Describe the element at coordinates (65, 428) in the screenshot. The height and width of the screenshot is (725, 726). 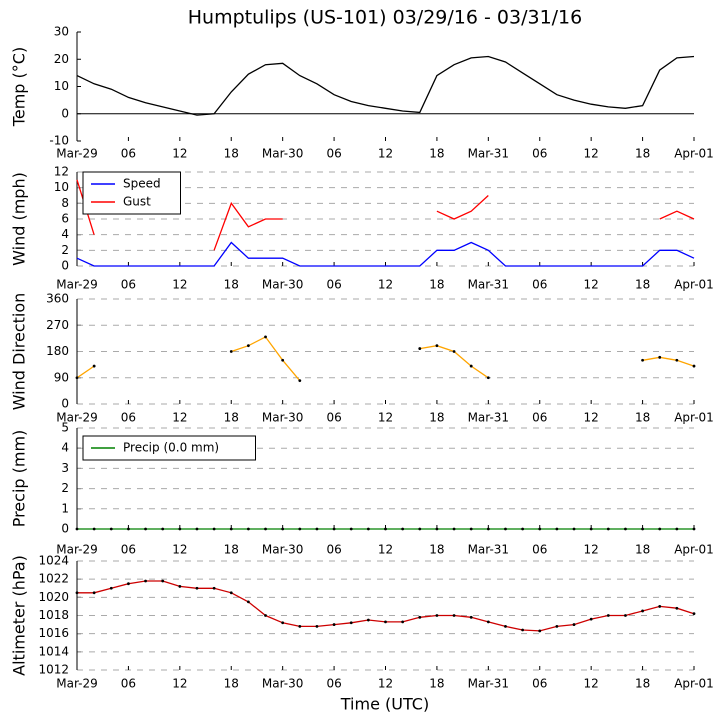
I see `y-tick-label: 5` at that location.